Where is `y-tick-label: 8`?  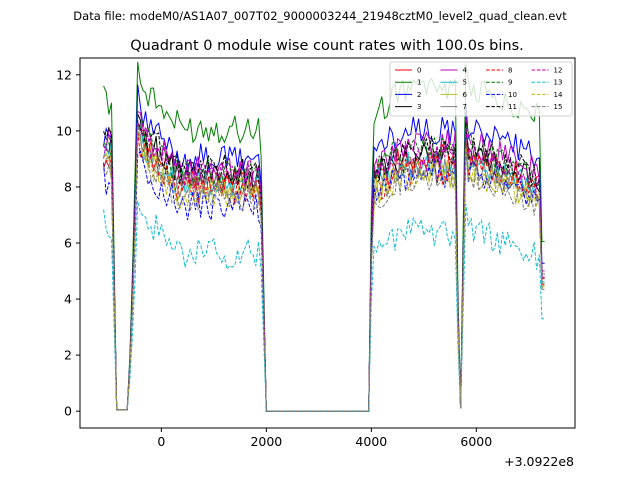
y-tick-label: 8 is located at coordinates (68, 186).